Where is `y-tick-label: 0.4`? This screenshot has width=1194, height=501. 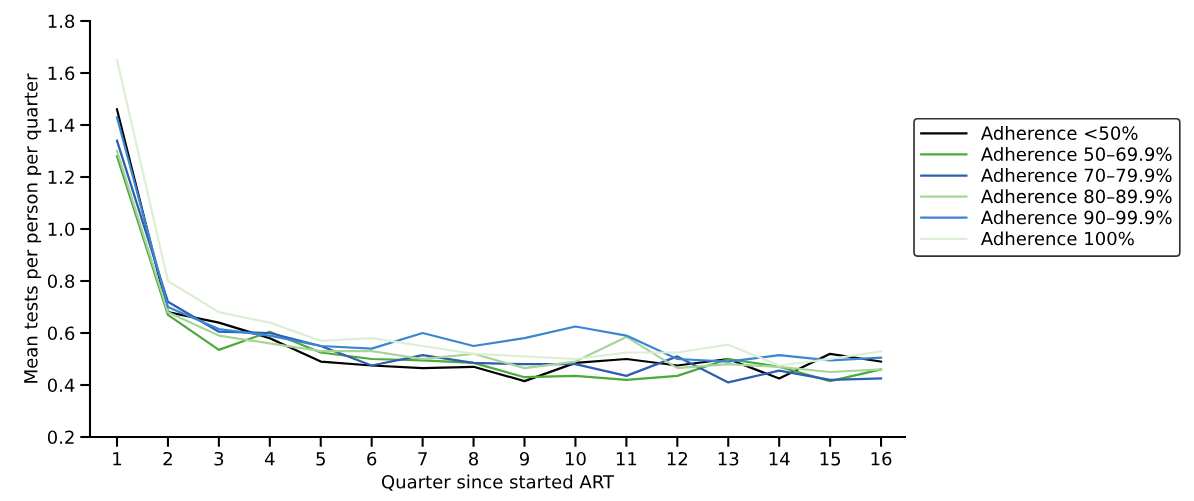 y-tick-label: 0.4 is located at coordinates (61, 385).